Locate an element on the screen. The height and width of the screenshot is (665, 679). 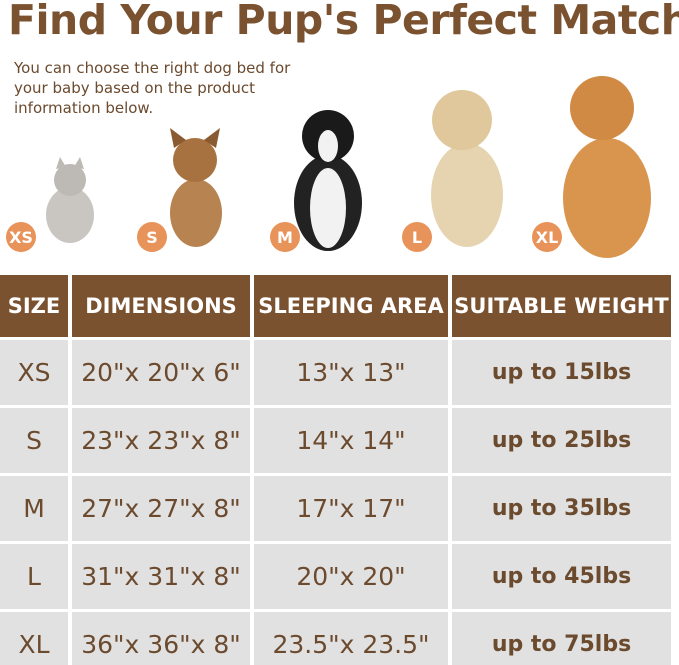
size-badge-xs: XS is located at coordinates (21, 237).